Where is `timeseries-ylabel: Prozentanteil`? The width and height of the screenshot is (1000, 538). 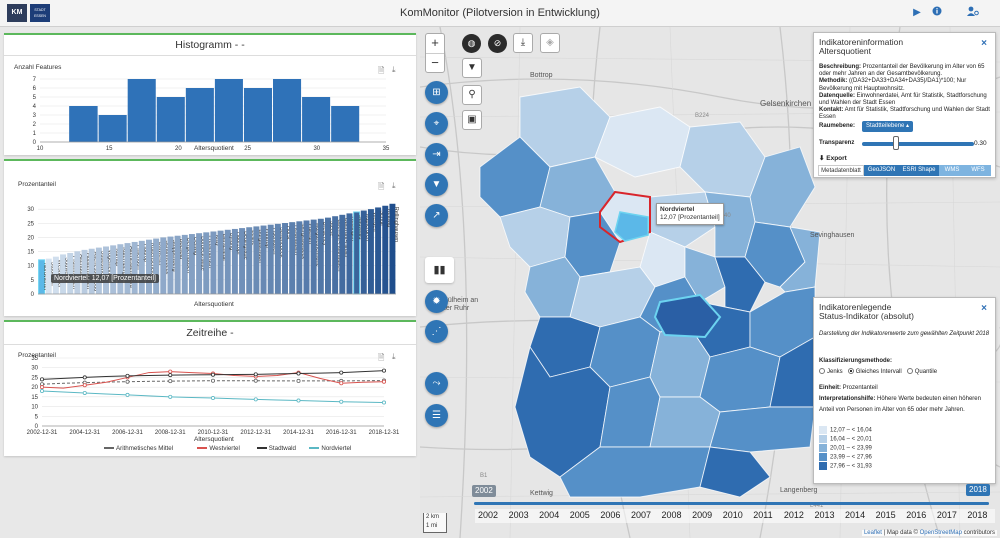
timeseries-ylabel: Prozentanteil is located at coordinates (37, 355).